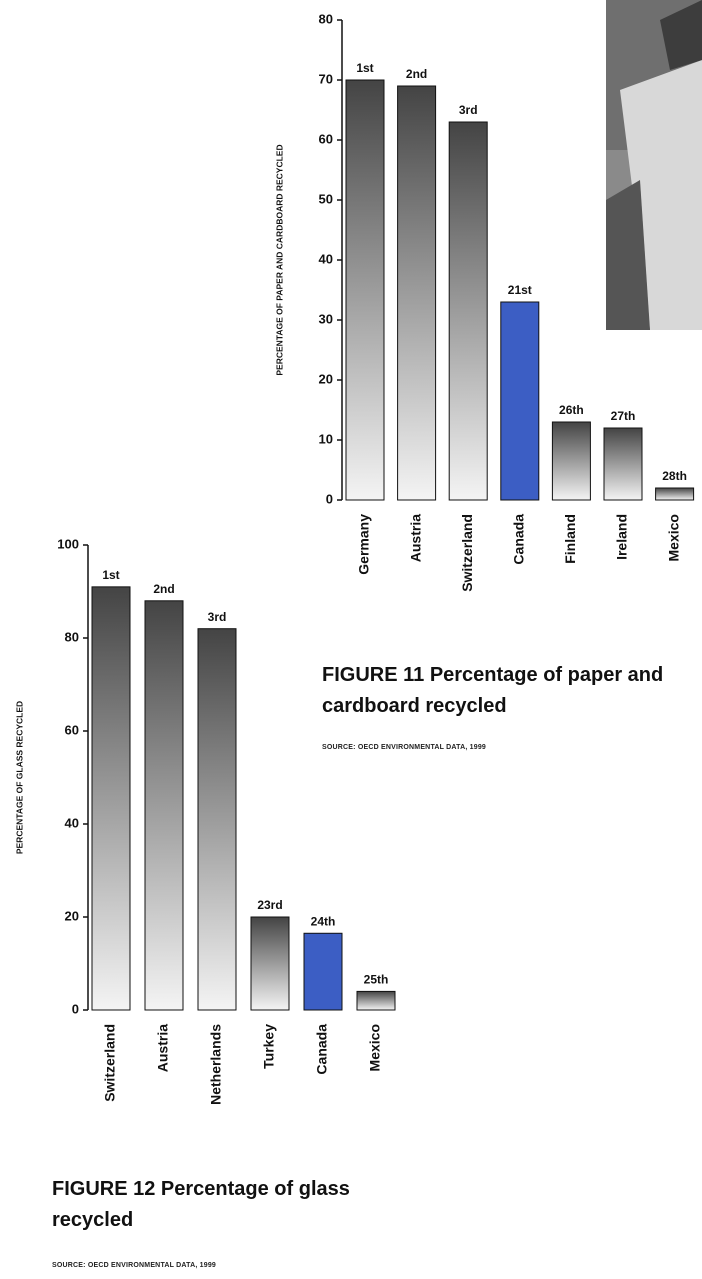  What do you see at coordinates (623, 416) in the screenshot?
I see `bar-annotation: 27th` at bounding box center [623, 416].